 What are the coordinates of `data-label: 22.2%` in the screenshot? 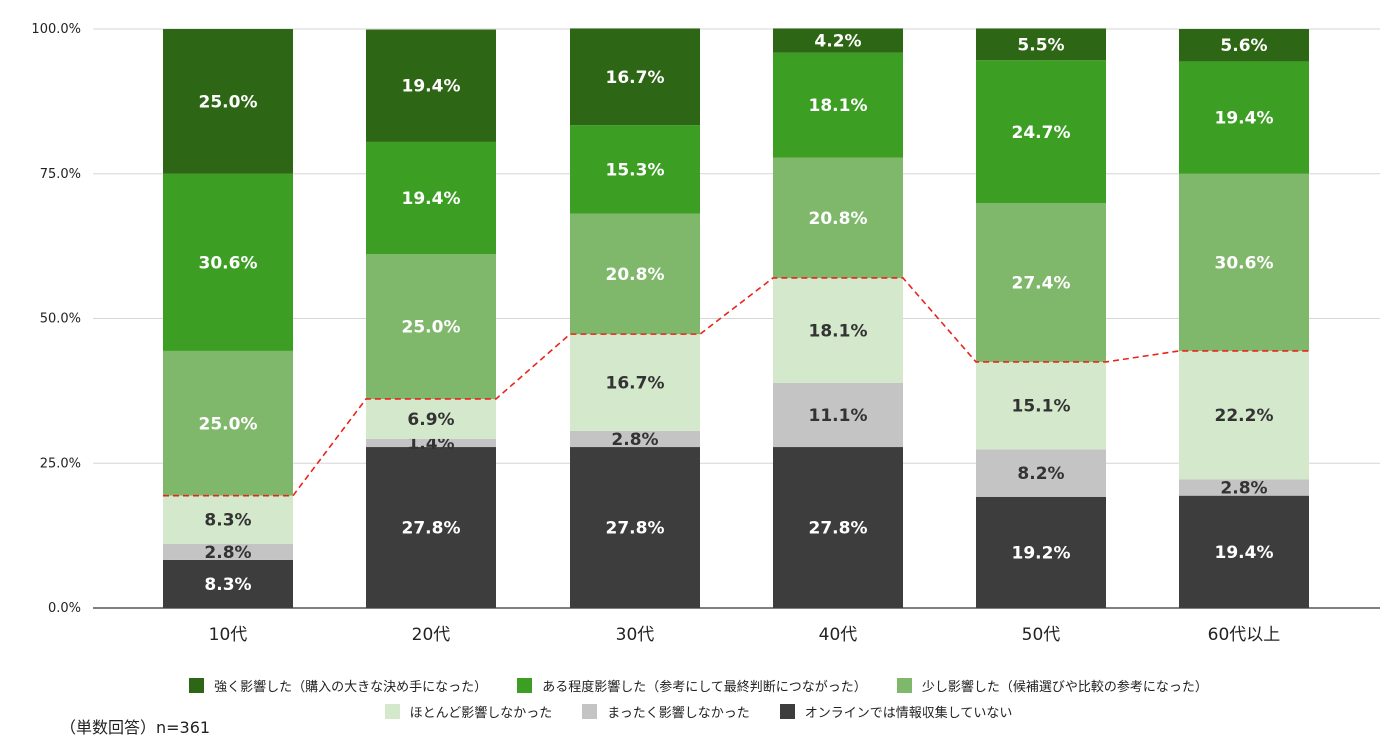 It's located at (1244, 416).